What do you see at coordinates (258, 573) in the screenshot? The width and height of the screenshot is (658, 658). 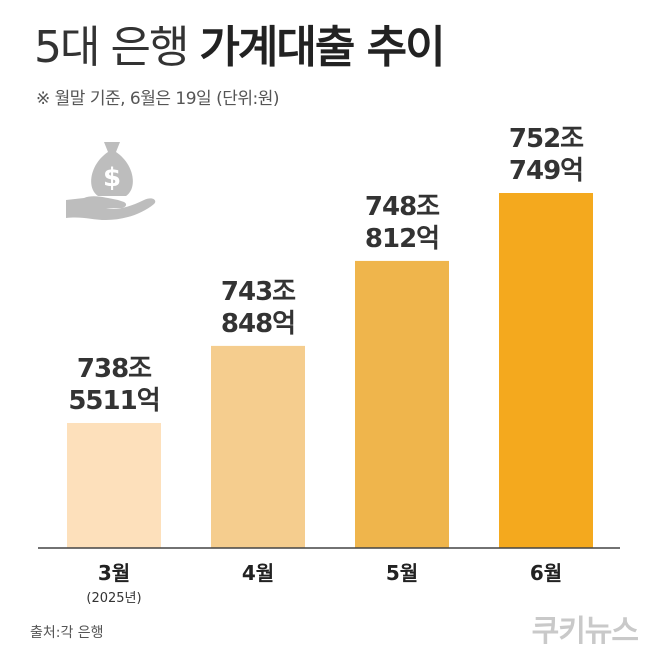 I see `category-label: 4월` at bounding box center [258, 573].